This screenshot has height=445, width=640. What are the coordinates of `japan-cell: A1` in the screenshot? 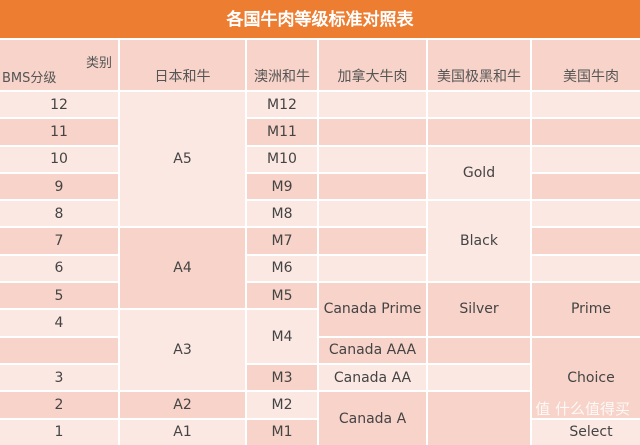 It's located at (182, 432).